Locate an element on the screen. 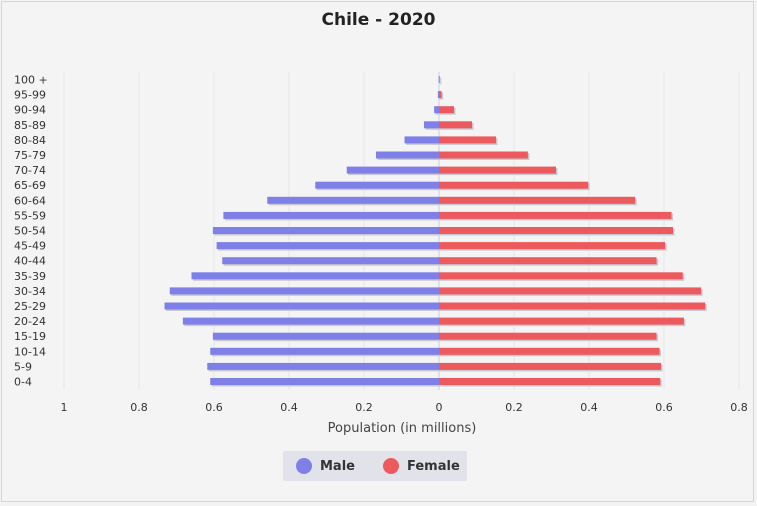  y-tick-label: 0-4 is located at coordinates (23, 382).